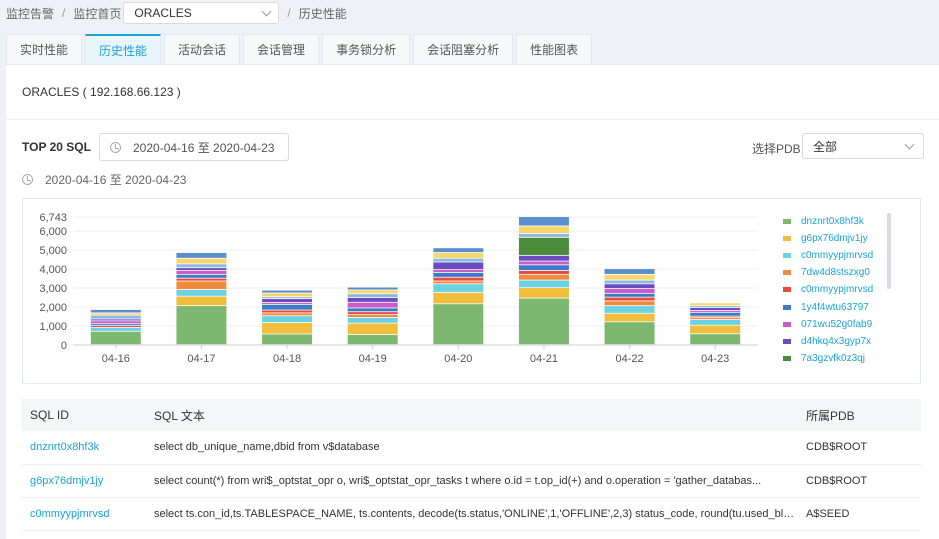 This screenshot has height=539, width=939. Describe the element at coordinates (838, 324) in the screenshot. I see `legend-item: 071wu52g0fab9` at that location.